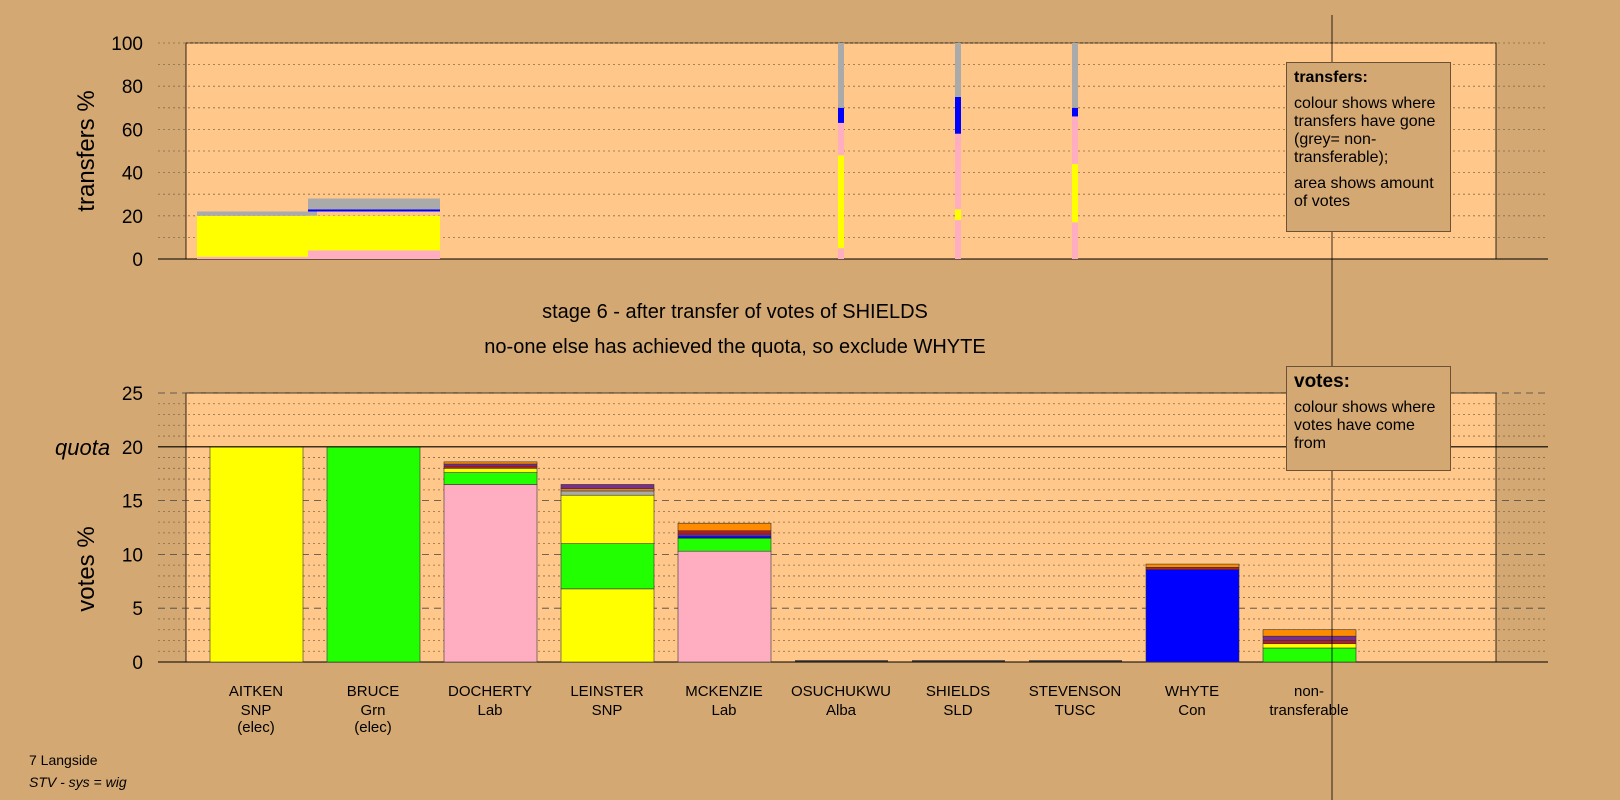 Image resolution: width=1620 pixels, height=800 pixels. I want to click on transfers-y-tick-label: 0, so click(137, 260).